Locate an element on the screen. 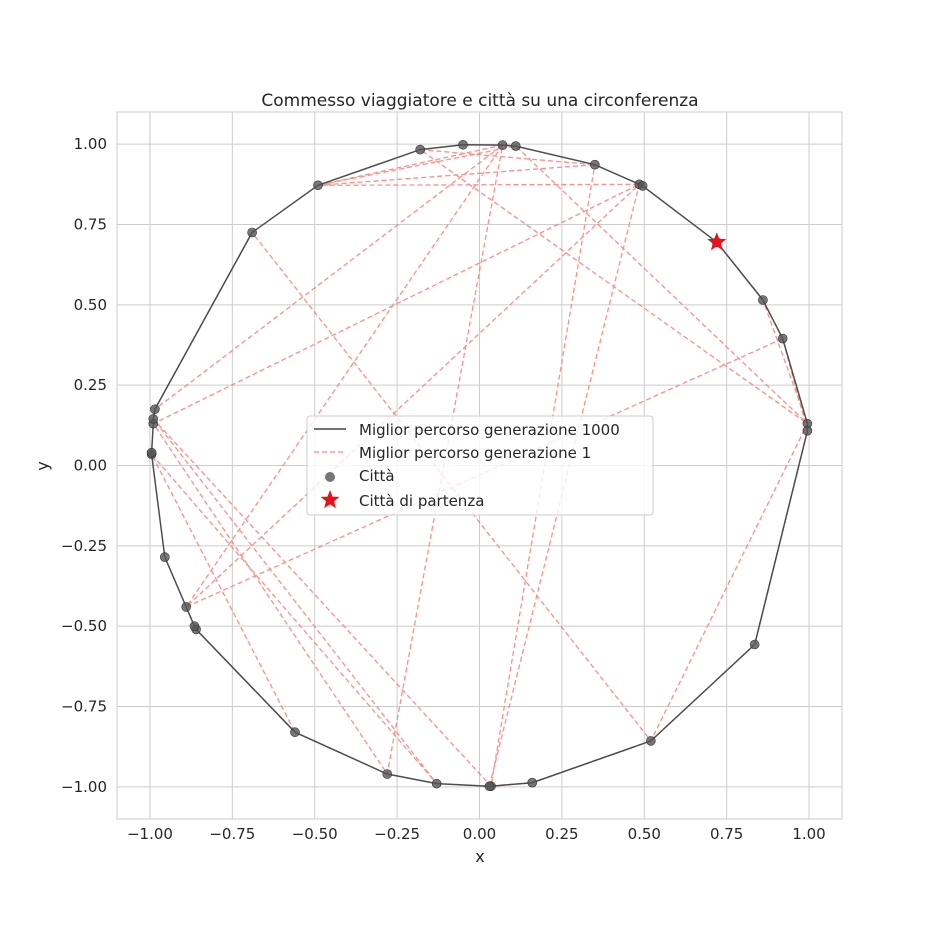 This screenshot has height=936, width=936. x-tick-labels: −1.00 −0.75 −0.50 −0.25 0.00 0.25 0.50 0.75 1.00 is located at coordinates (476, 834).